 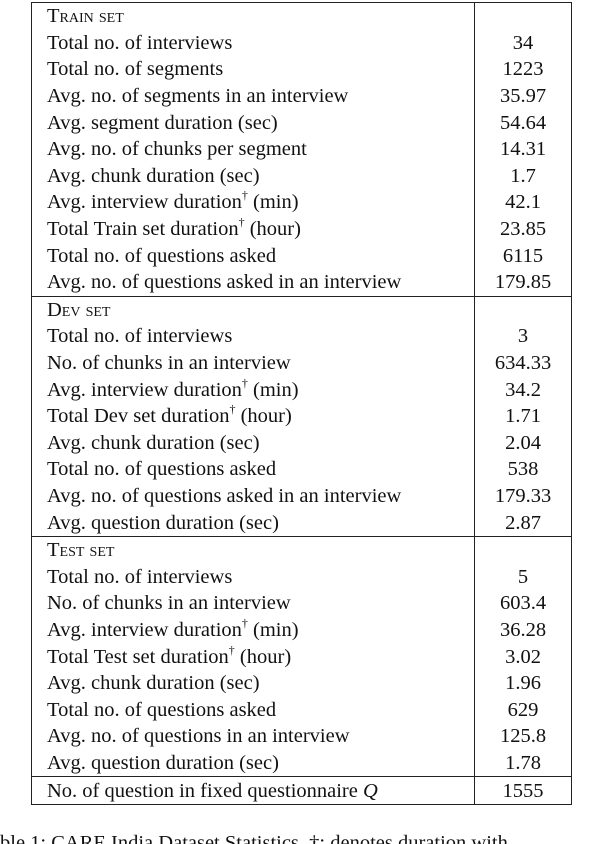 I want to click on value-cell: 34.2, so click(x=523, y=389).